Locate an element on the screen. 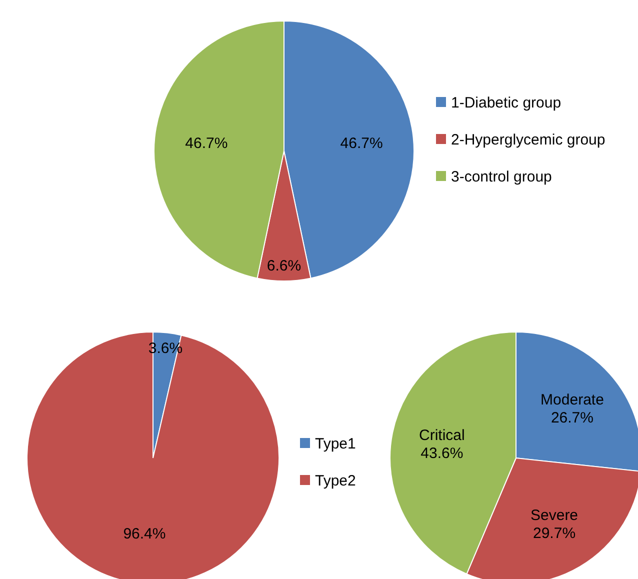  data-label: 96.4% is located at coordinates (144, 533).